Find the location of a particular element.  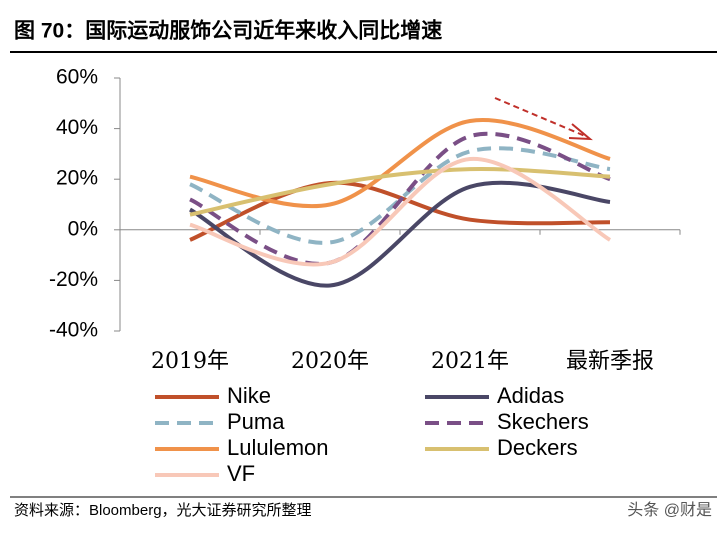

watermark: 头条 @财是 is located at coordinates (669, 510).